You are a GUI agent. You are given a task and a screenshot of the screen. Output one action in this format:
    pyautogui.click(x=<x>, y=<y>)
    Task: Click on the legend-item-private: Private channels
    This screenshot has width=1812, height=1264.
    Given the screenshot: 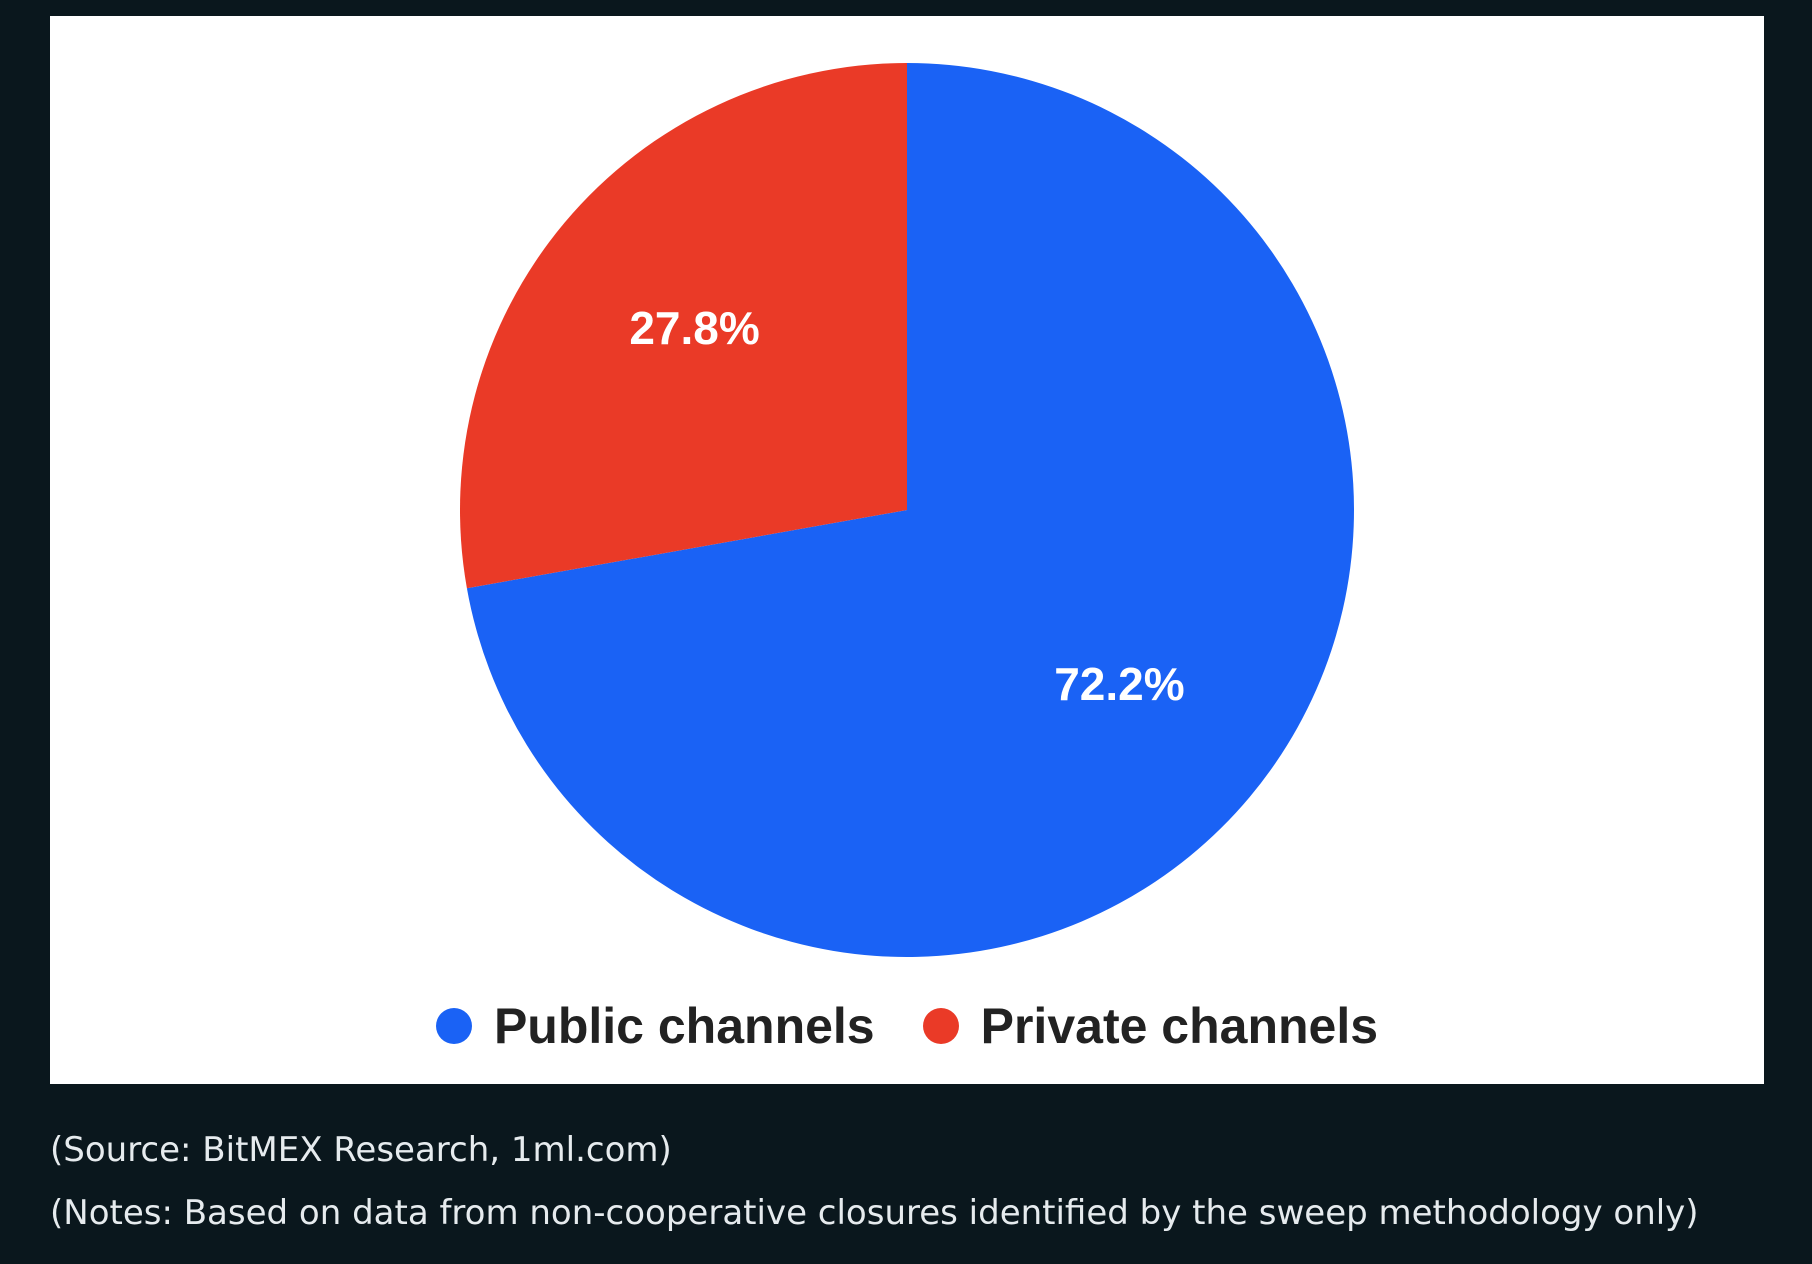 What is the action you would take?
    pyautogui.click(x=1150, y=1026)
    